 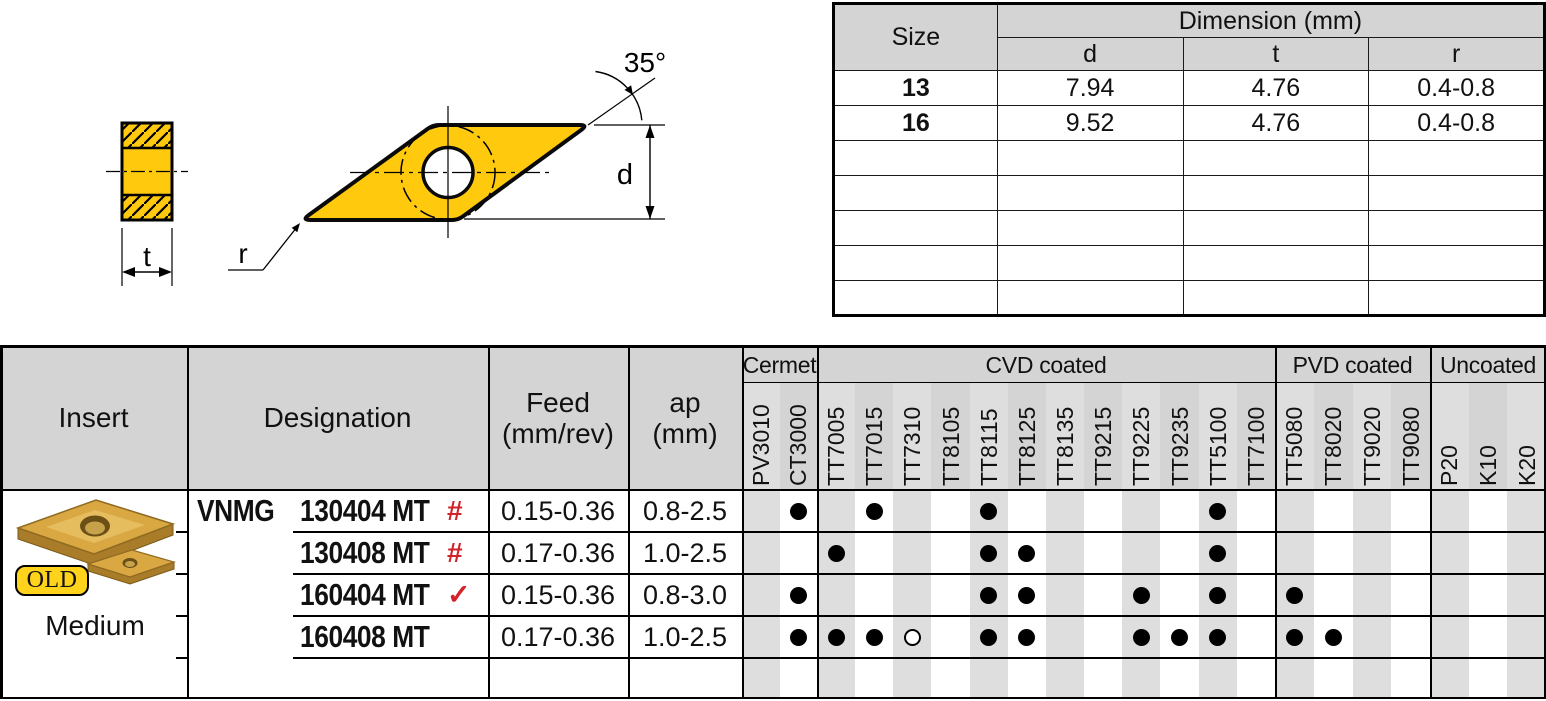 I want to click on grade-label: TT8135, so click(x=1065, y=446).